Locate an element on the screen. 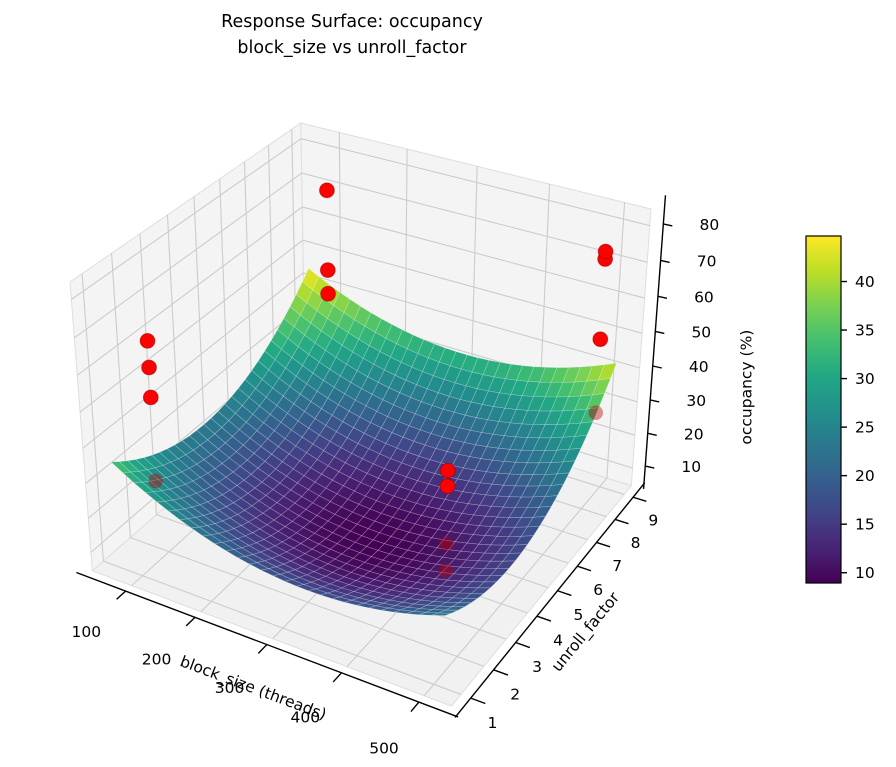 The height and width of the screenshot is (767, 896). z-tick-label: 70 is located at coordinates (707, 261).